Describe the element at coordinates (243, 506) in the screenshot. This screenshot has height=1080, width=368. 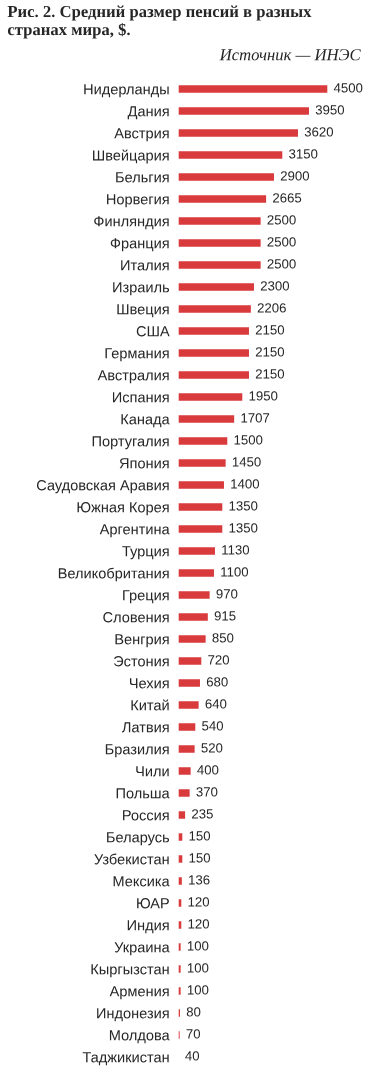
I see `data-label: 1350` at that location.